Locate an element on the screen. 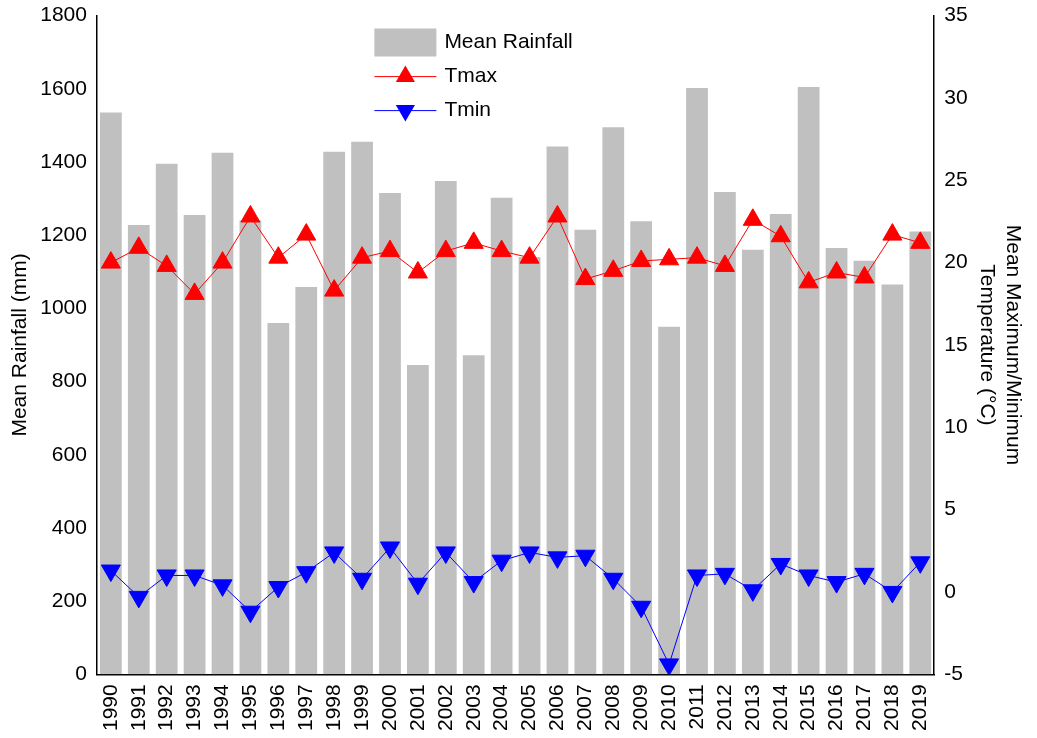  x-tick-label: 1997 is located at coordinates (305, 707).